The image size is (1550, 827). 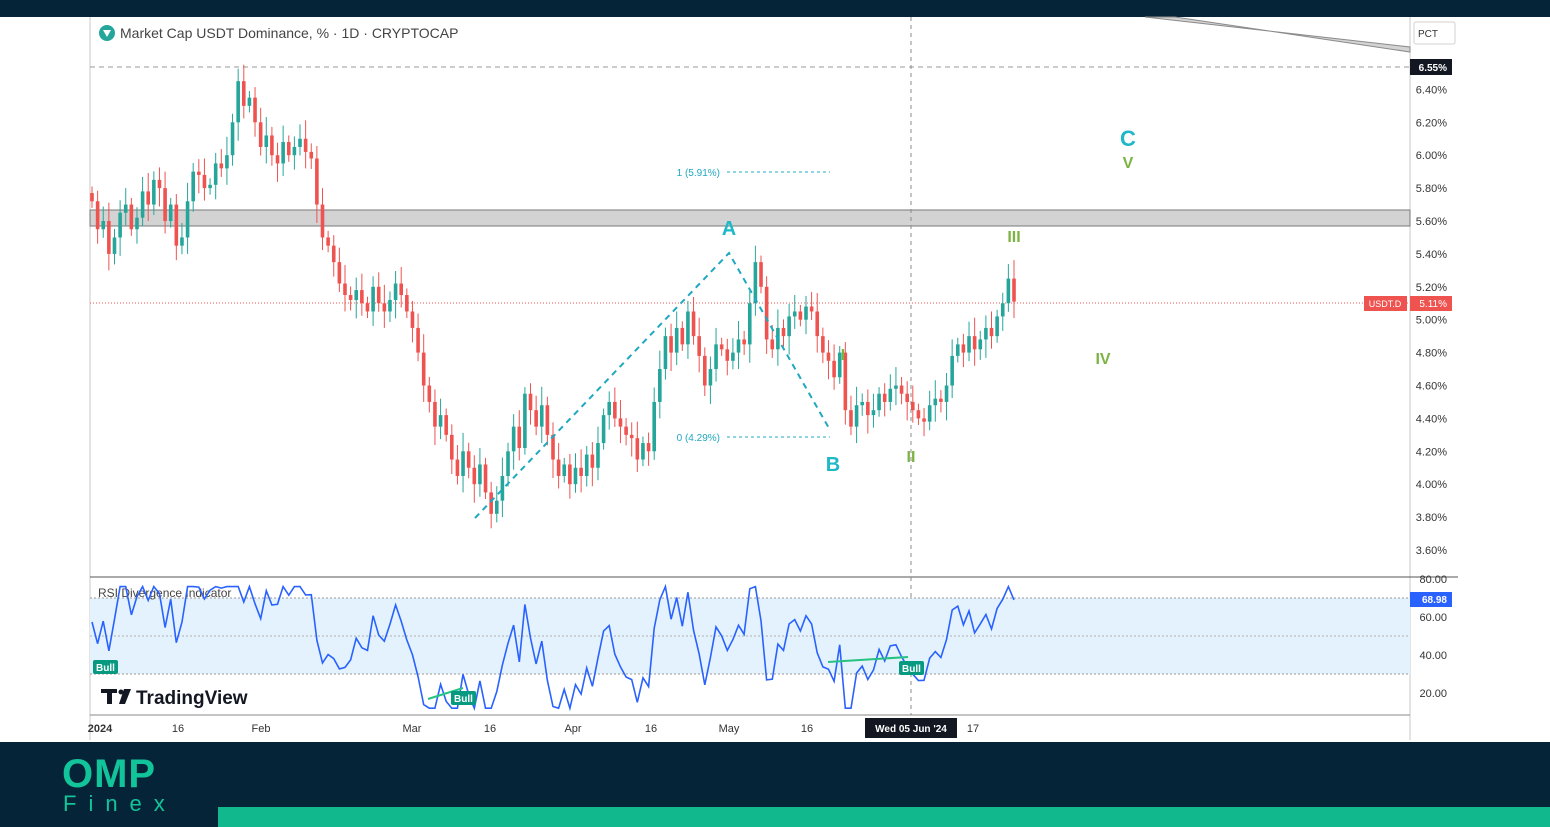 What do you see at coordinates (1431, 518) in the screenshot?
I see `price-tick-label: 3.80%` at bounding box center [1431, 518].